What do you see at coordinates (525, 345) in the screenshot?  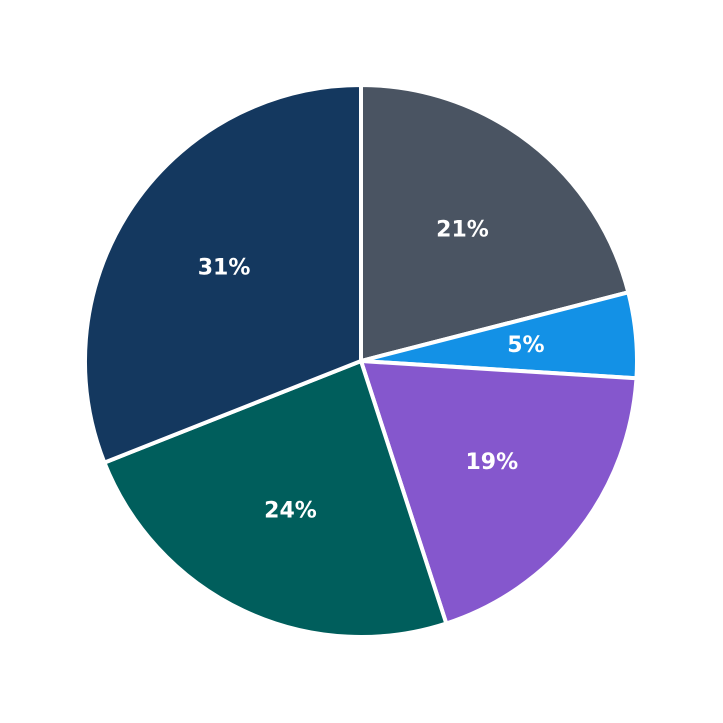 I see `slice-label-1: 5%` at bounding box center [525, 345].